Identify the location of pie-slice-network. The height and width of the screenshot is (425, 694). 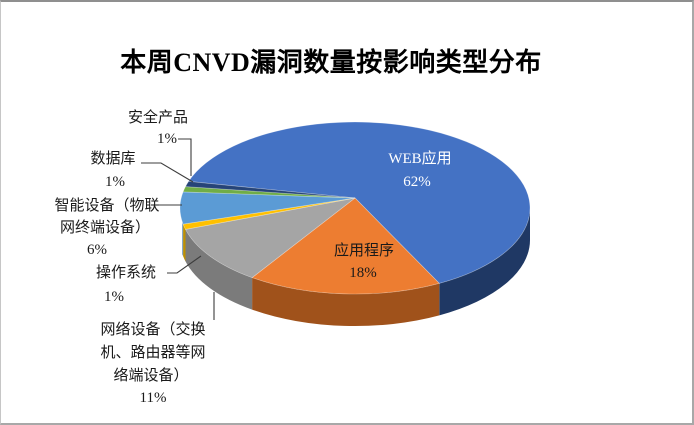
(270, 237).